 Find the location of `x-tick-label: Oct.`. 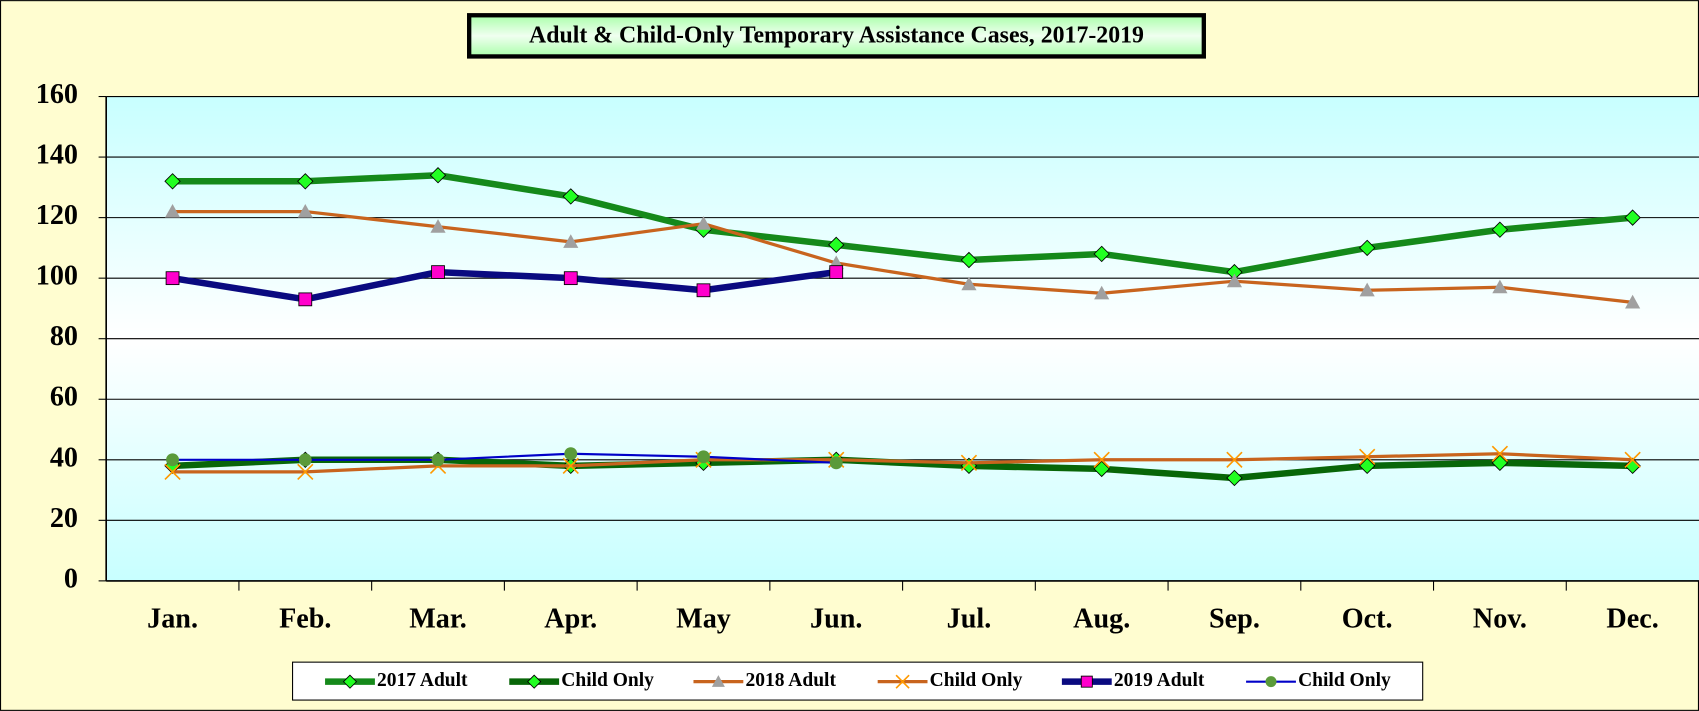

x-tick-label: Oct. is located at coordinates (1367, 618).